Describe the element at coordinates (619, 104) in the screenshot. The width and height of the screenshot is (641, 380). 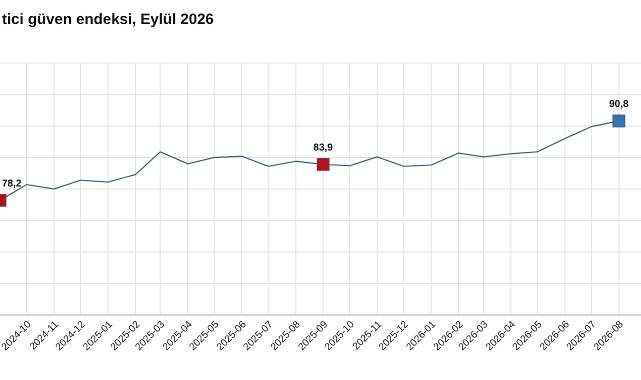
I see `data-label: 90,8` at that location.